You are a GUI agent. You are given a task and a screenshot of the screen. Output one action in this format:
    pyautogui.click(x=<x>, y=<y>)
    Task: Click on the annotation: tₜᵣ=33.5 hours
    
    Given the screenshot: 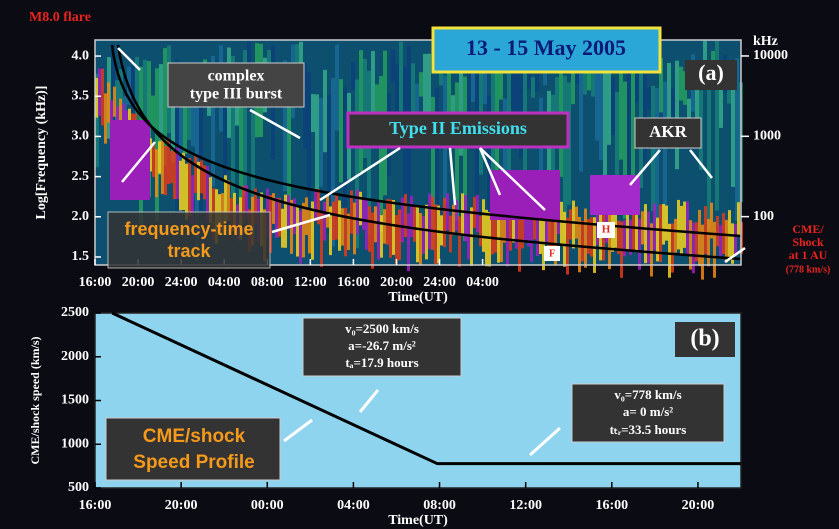 What is the action you would take?
    pyautogui.click(x=648, y=429)
    